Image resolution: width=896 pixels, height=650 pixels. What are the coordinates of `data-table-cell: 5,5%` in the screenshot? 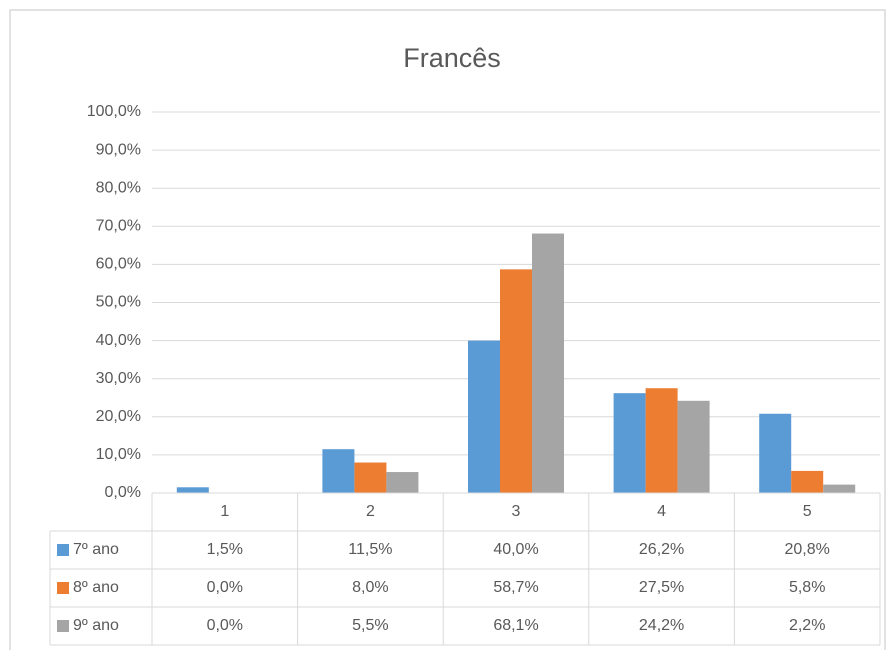 It's located at (370, 625).